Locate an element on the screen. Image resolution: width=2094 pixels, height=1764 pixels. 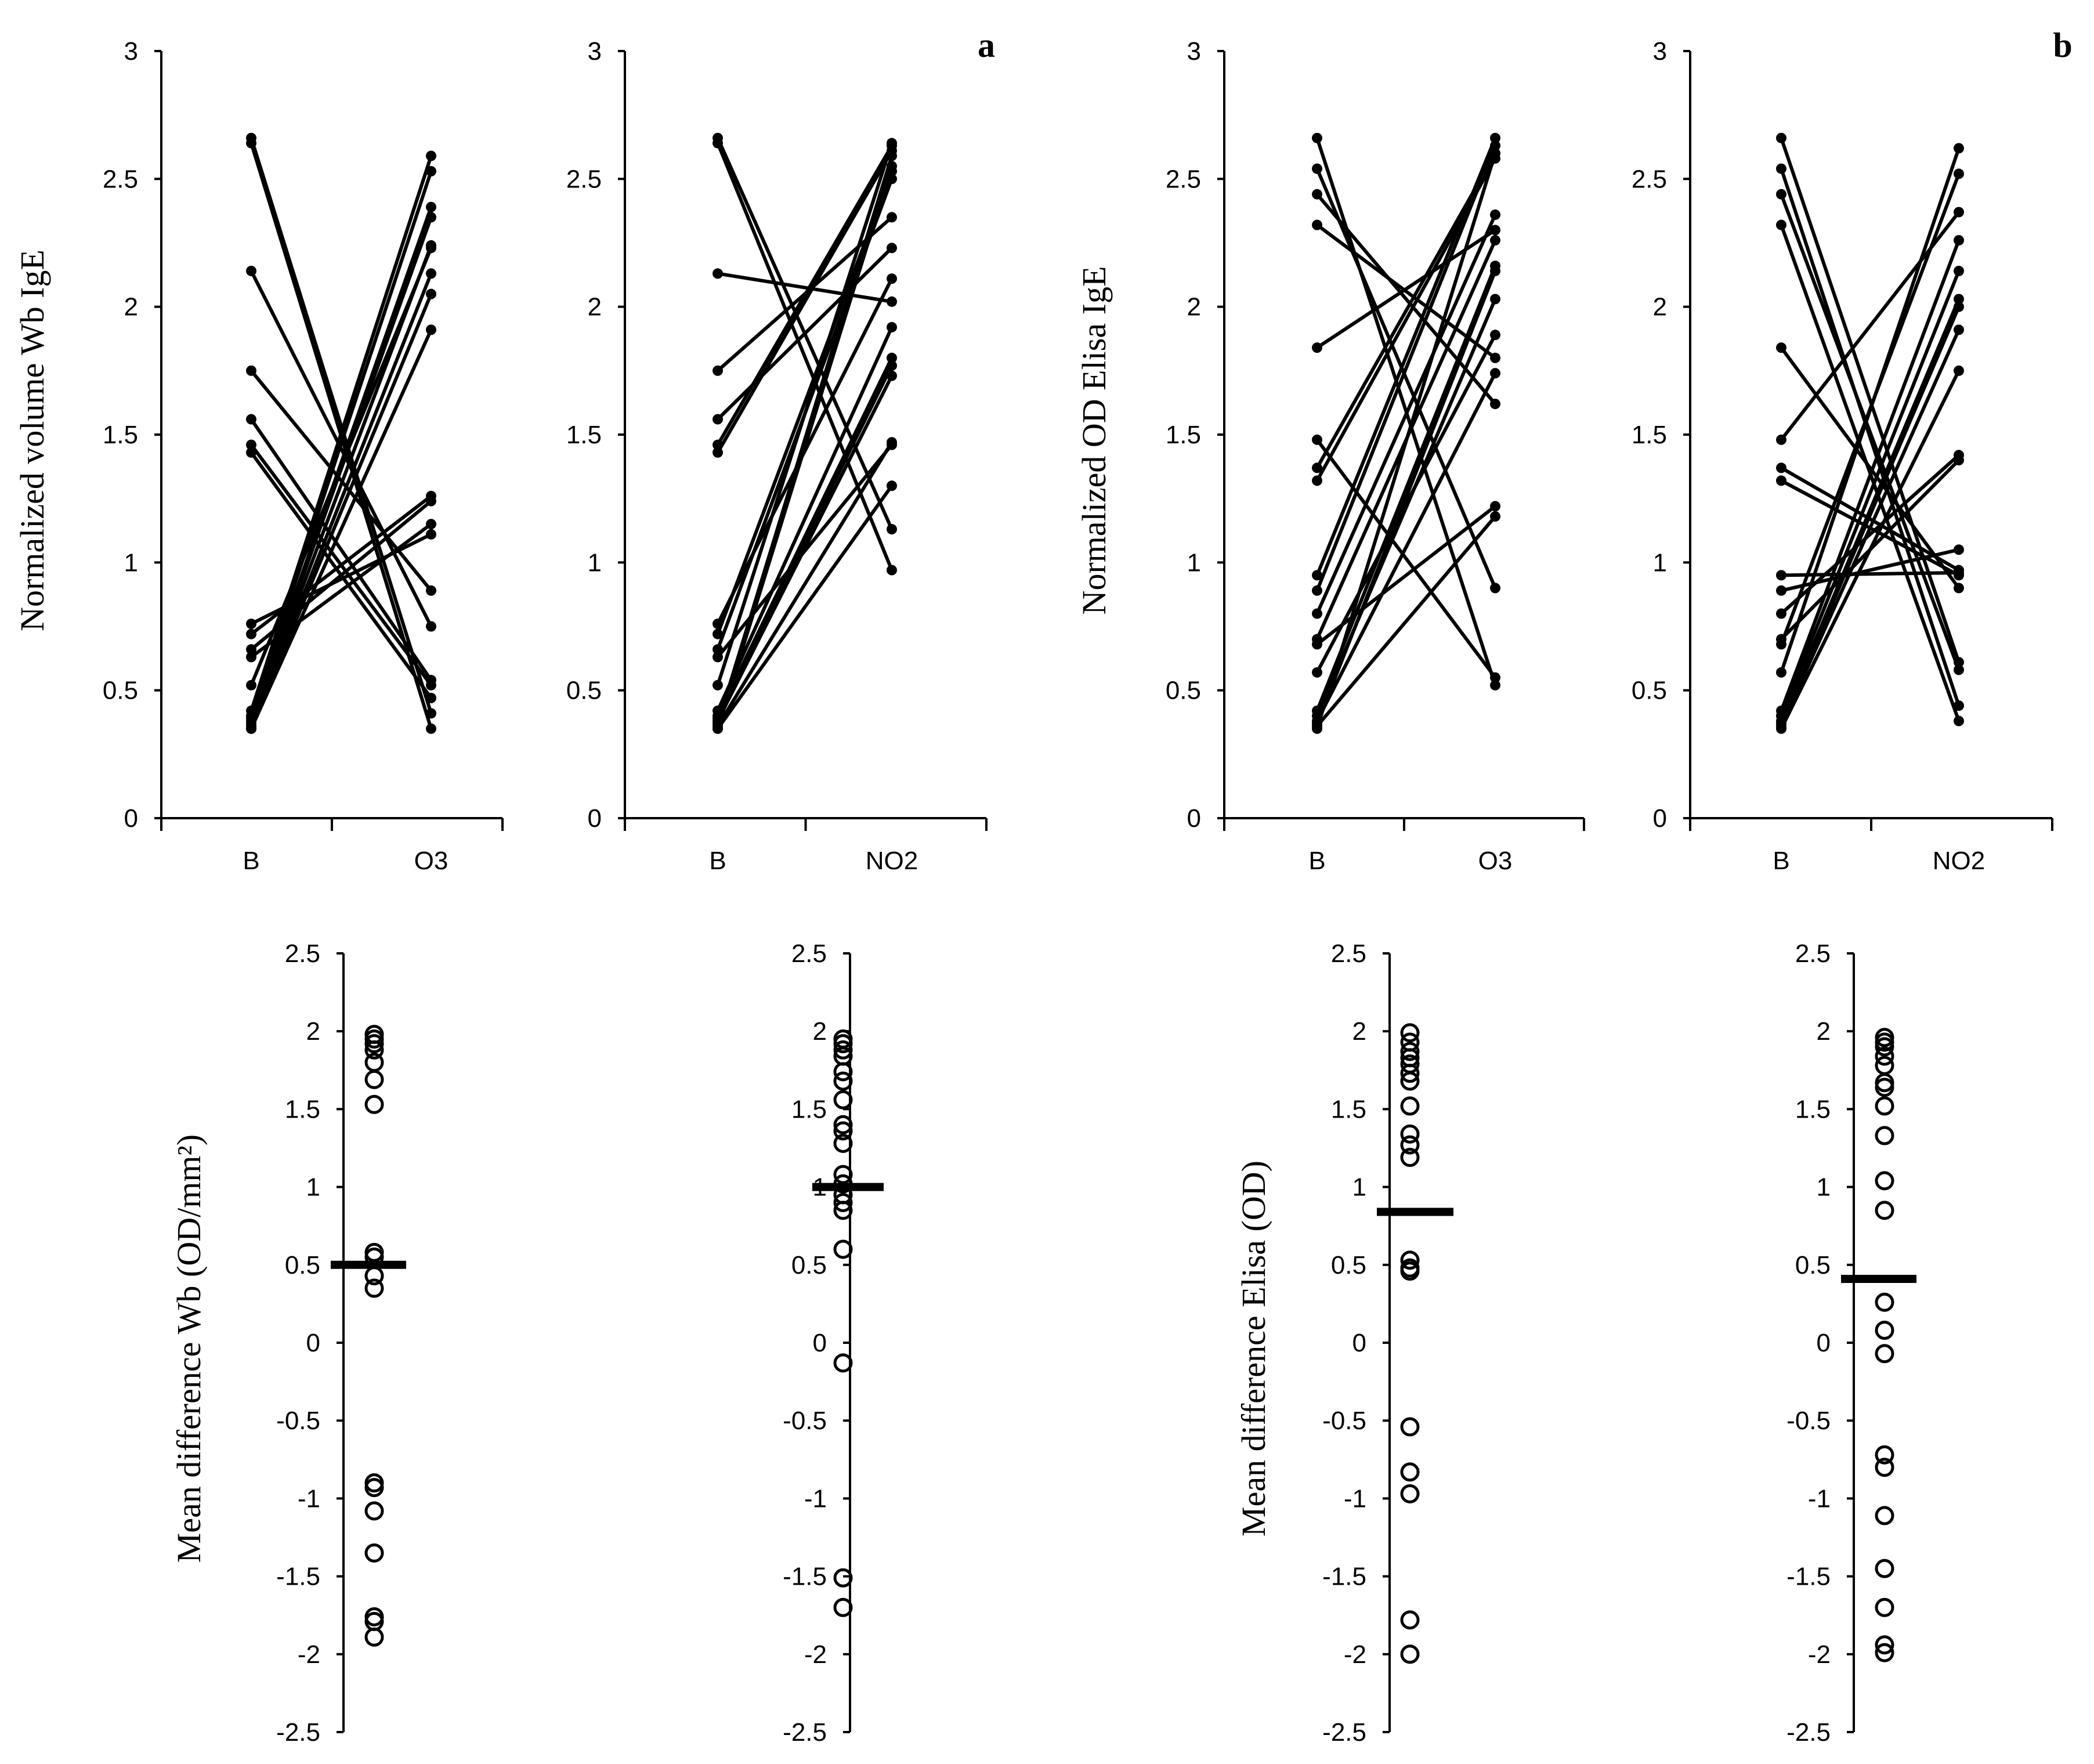
y-tick-label: 3 is located at coordinates (131, 51).